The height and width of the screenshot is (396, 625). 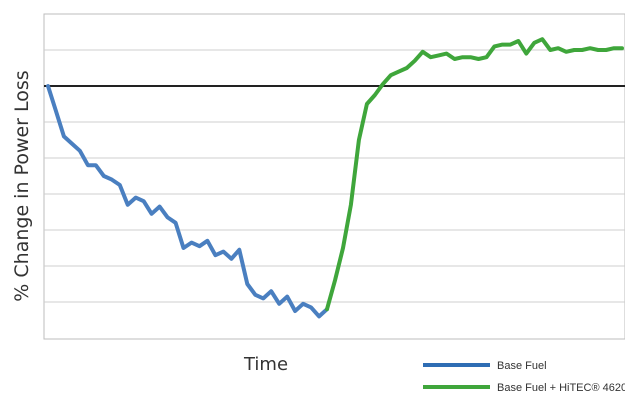 I want to click on legend: Base Fuel Base Fuel + HiTEC® 46200, so click(x=524, y=377).